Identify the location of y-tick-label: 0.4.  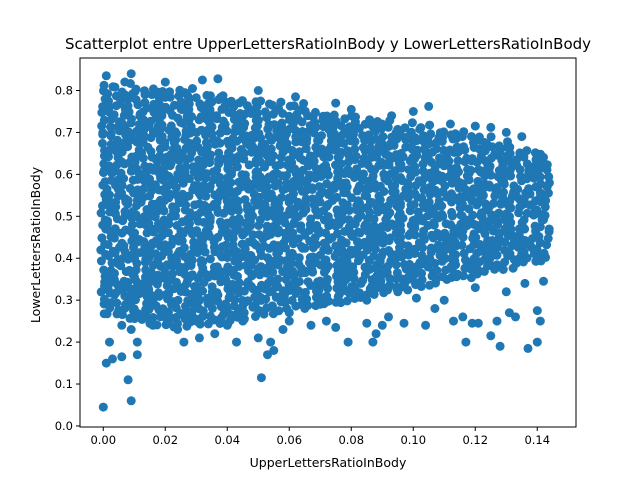
(64, 258).